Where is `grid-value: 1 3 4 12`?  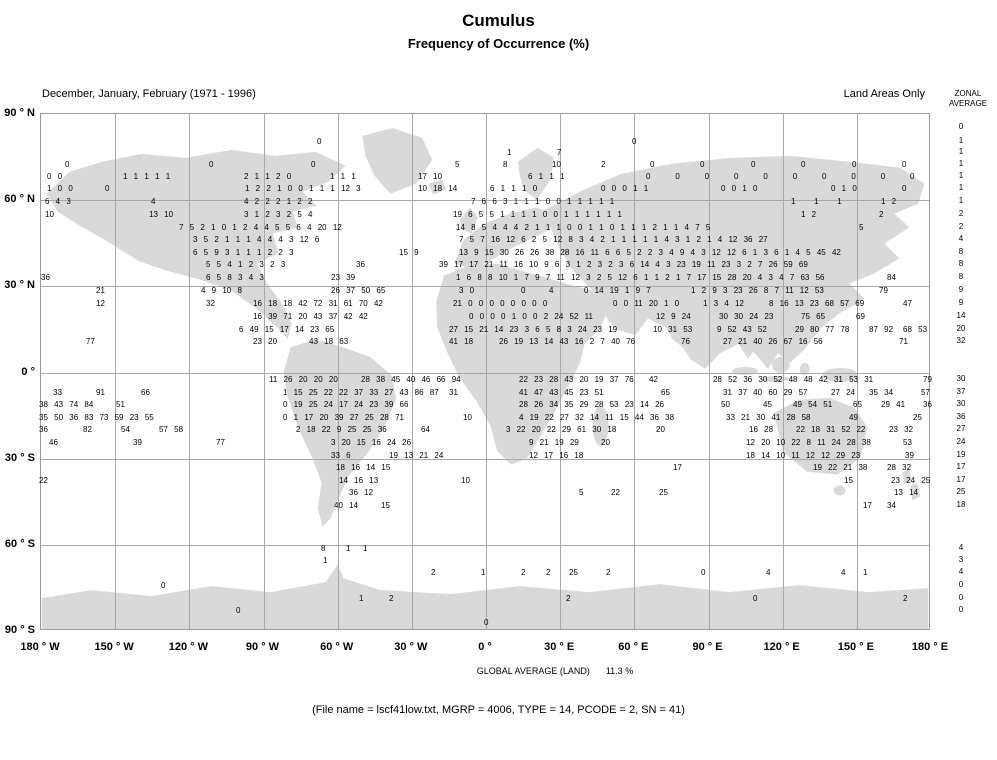
grid-value: 1 3 4 12 is located at coordinates (723, 303).